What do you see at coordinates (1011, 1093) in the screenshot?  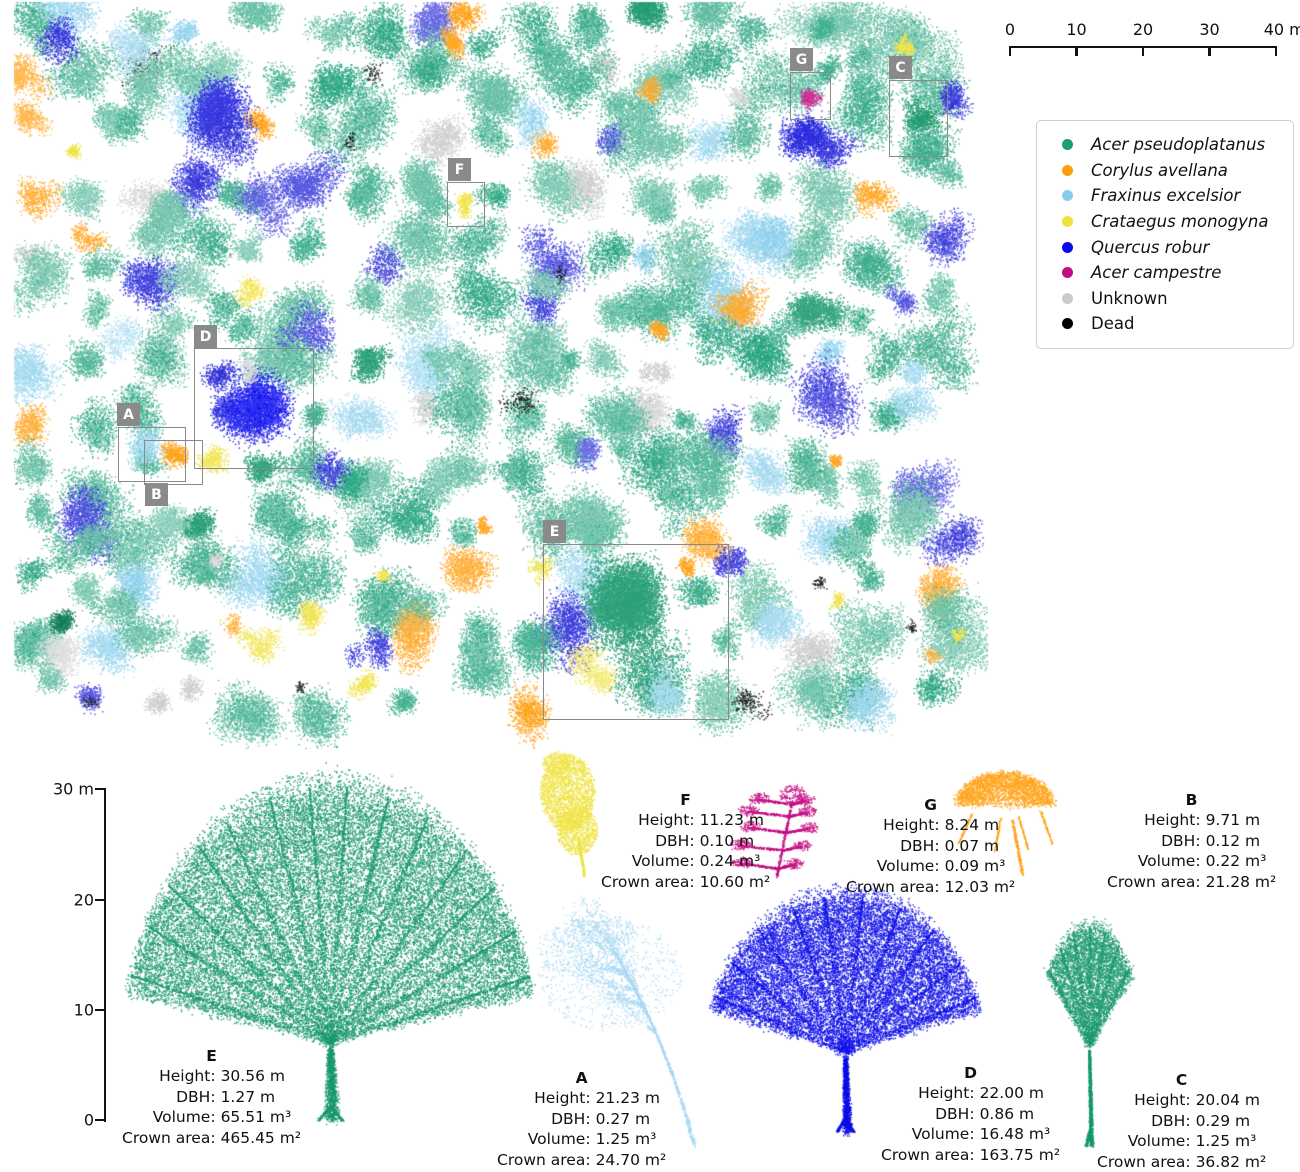 I see `stat-value: 22.00 m` at bounding box center [1011, 1093].